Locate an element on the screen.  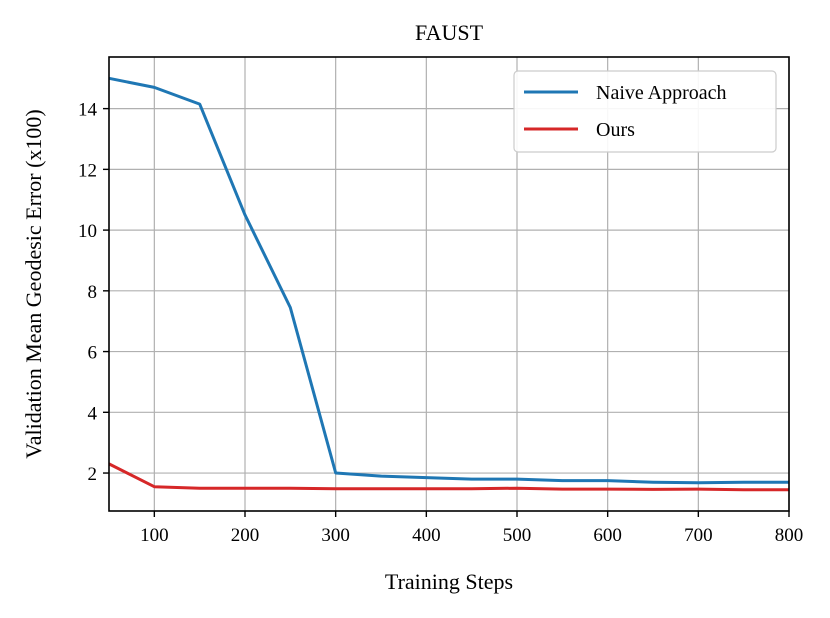
y-tick-label: 8 is located at coordinates (93, 292).